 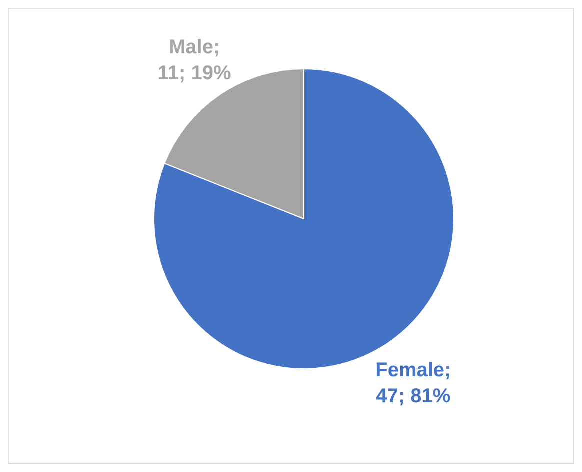 I want to click on slice-label: Female; 47; 81%, so click(x=414, y=383).